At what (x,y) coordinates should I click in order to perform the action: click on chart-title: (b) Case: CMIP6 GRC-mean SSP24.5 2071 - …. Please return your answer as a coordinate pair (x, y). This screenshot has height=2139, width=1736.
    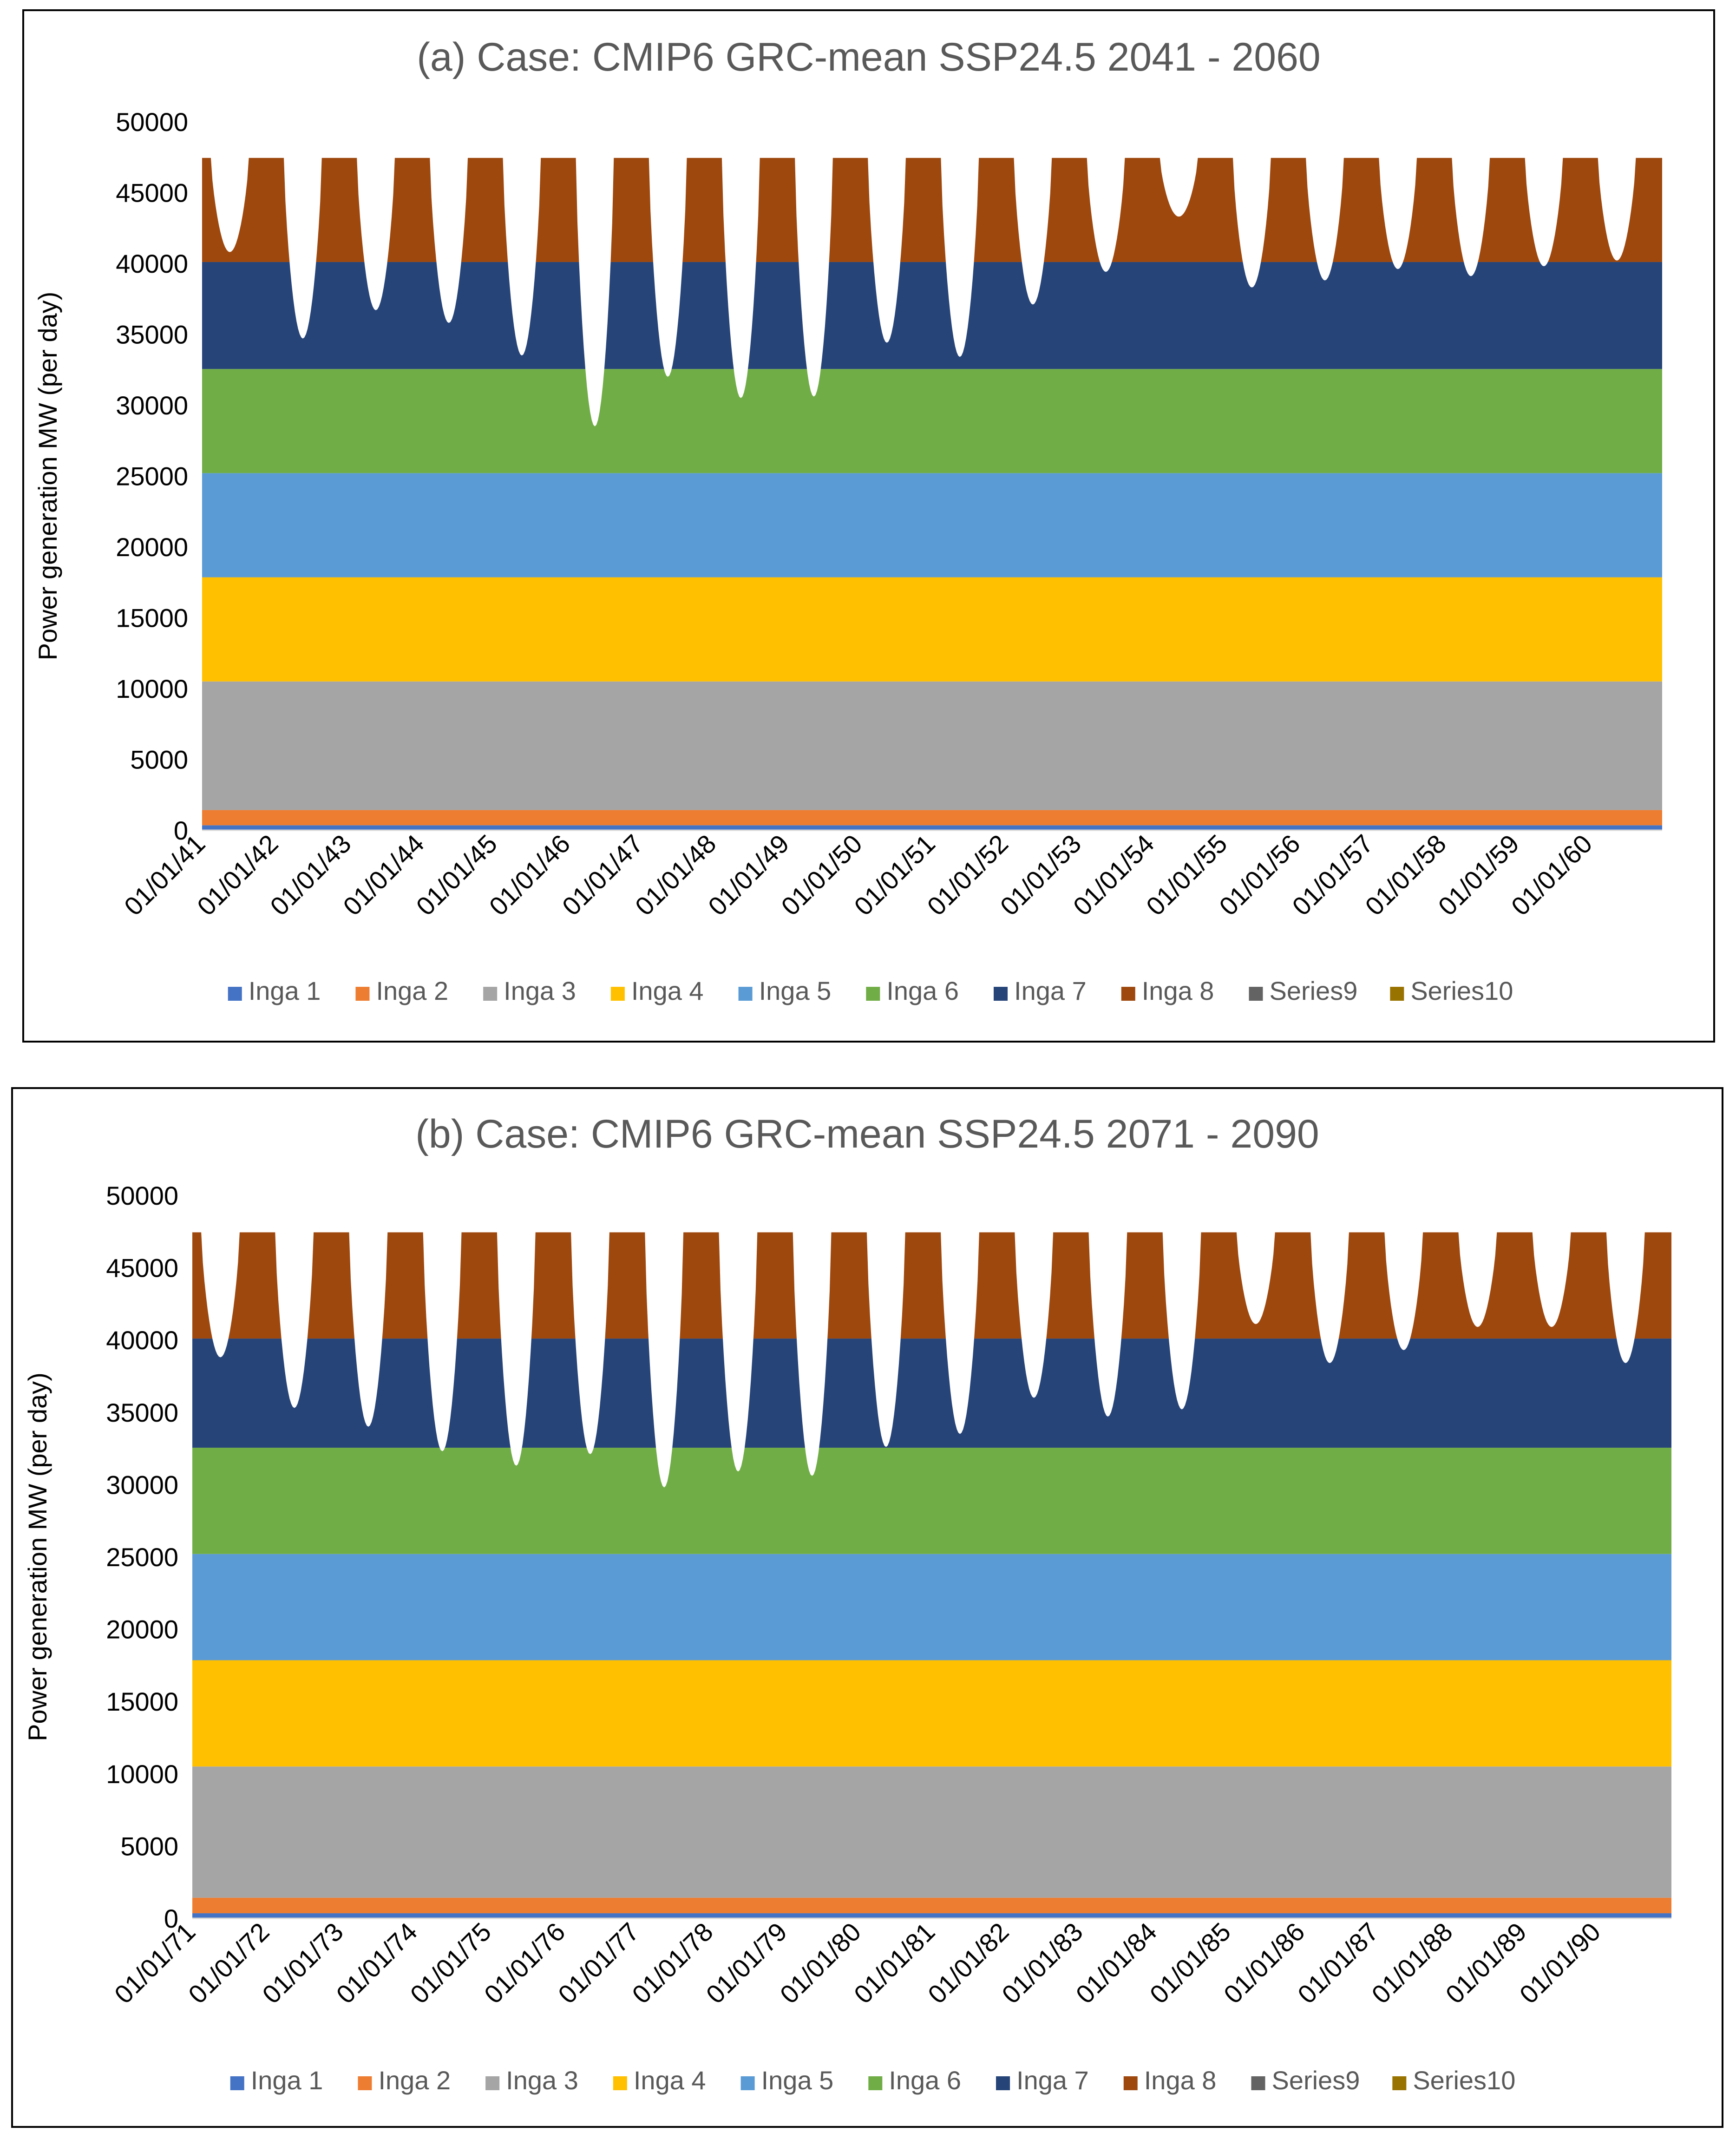
    Looking at the image, I should click on (867, 1134).